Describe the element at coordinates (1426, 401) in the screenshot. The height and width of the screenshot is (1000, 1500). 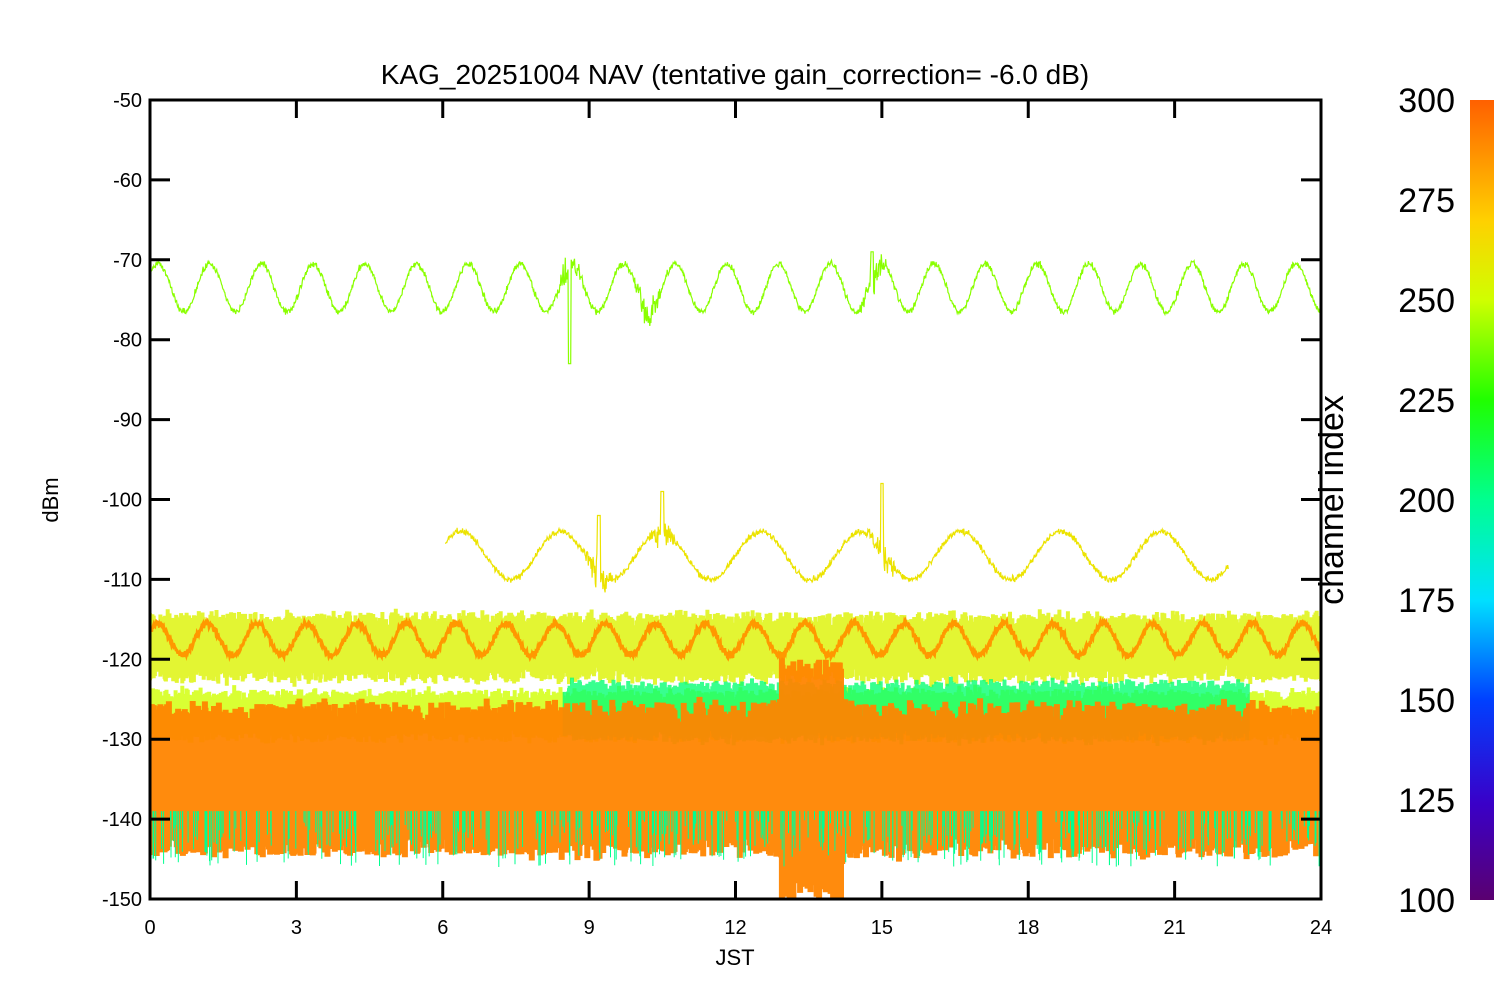
I see `colorbar-tick-label: 225` at that location.